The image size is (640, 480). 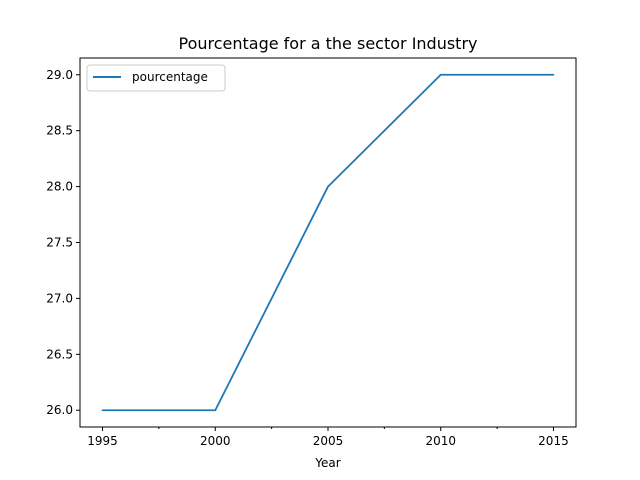 I want to click on y-tick-label: 28.0, so click(x=59, y=187).